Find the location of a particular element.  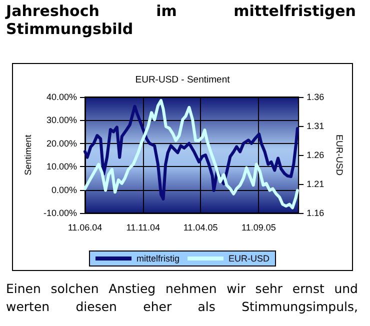

y-tick-label: -10.00% is located at coordinates (60, 213).